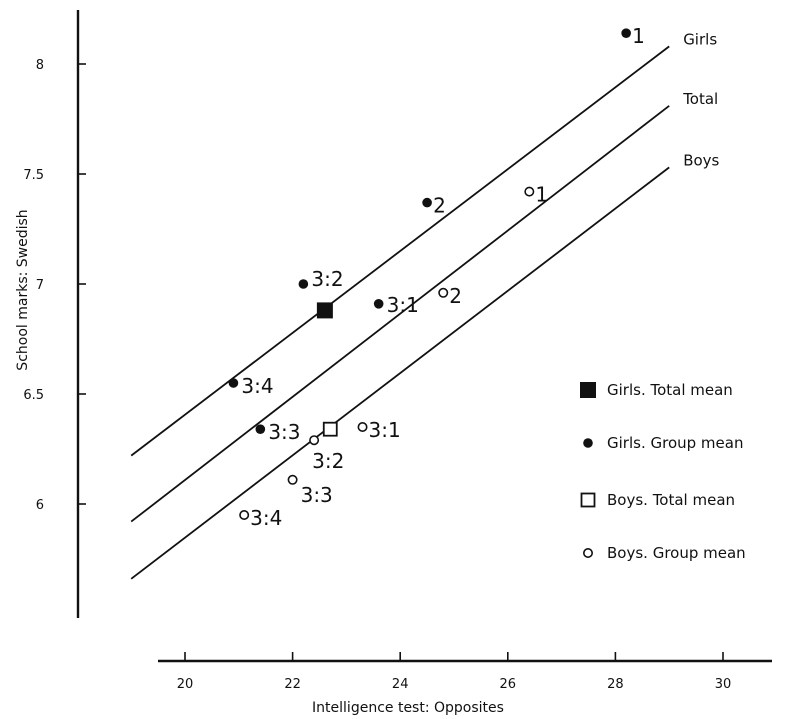 The height and width of the screenshot is (719, 811). I want to click on x-tick-label: 24, so click(400, 684).